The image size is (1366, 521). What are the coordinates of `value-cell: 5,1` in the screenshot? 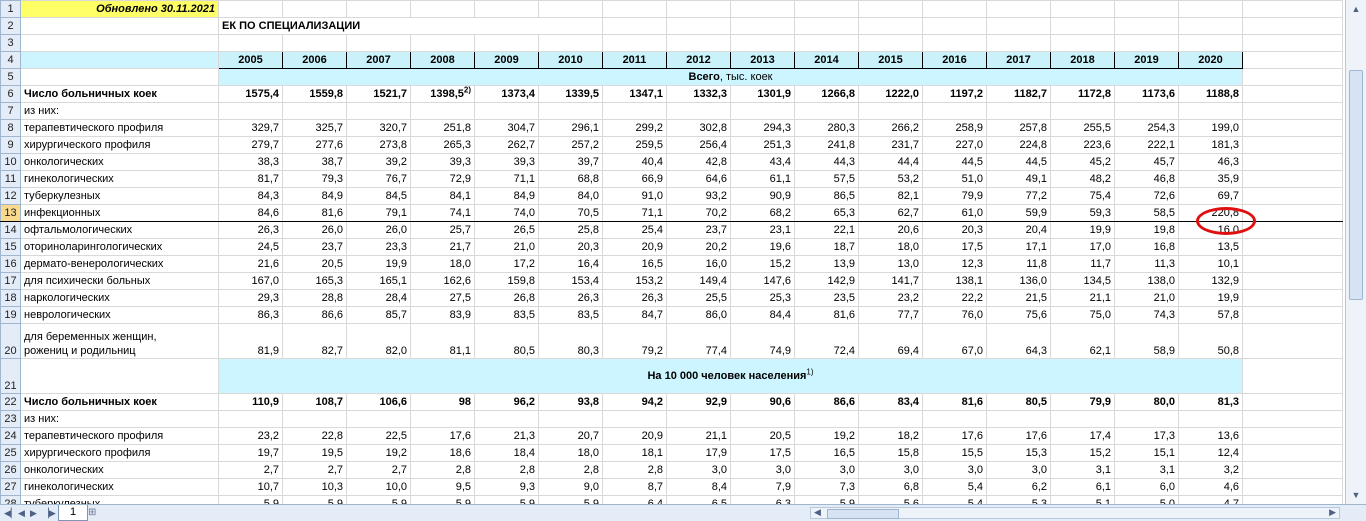 It's located at (1082, 499).